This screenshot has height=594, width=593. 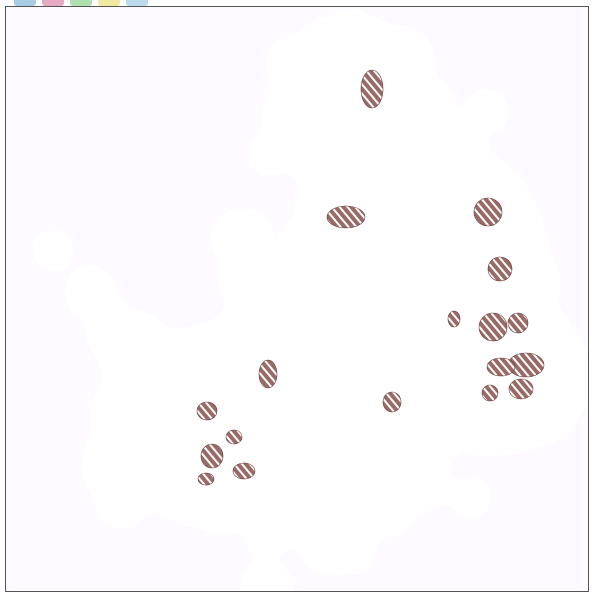 I want to click on swatch-yellow, so click(x=109, y=3).